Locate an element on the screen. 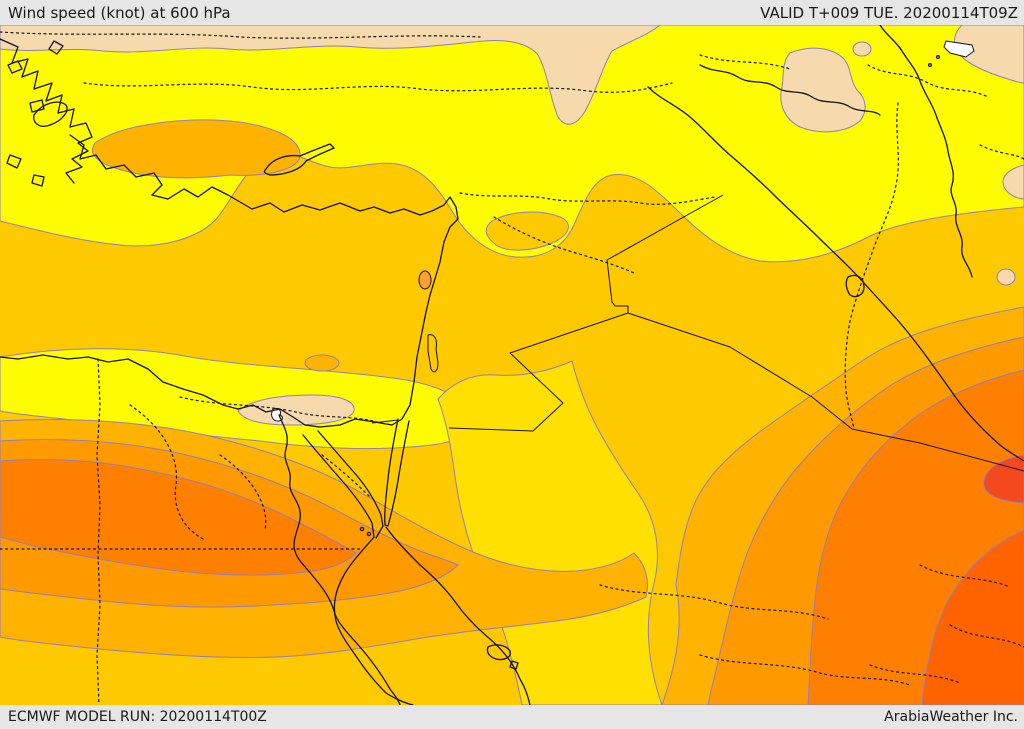 This screenshot has width=1024, height=729. region-deeporange-egypt is located at coordinates (178, 517).